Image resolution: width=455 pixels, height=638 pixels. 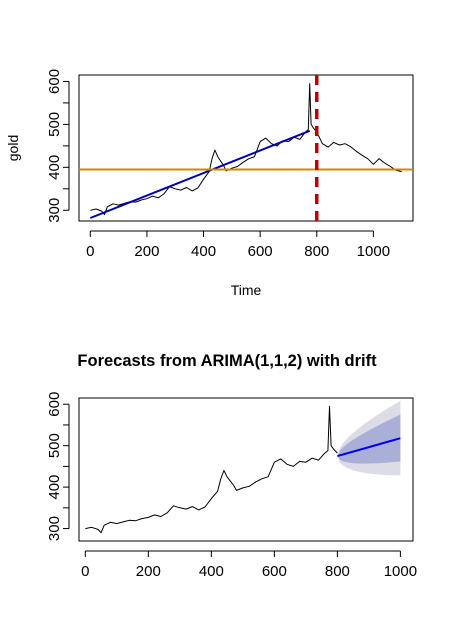 What do you see at coordinates (211, 469) in the screenshot?
I see `chart1-series-0-line` at bounding box center [211, 469].